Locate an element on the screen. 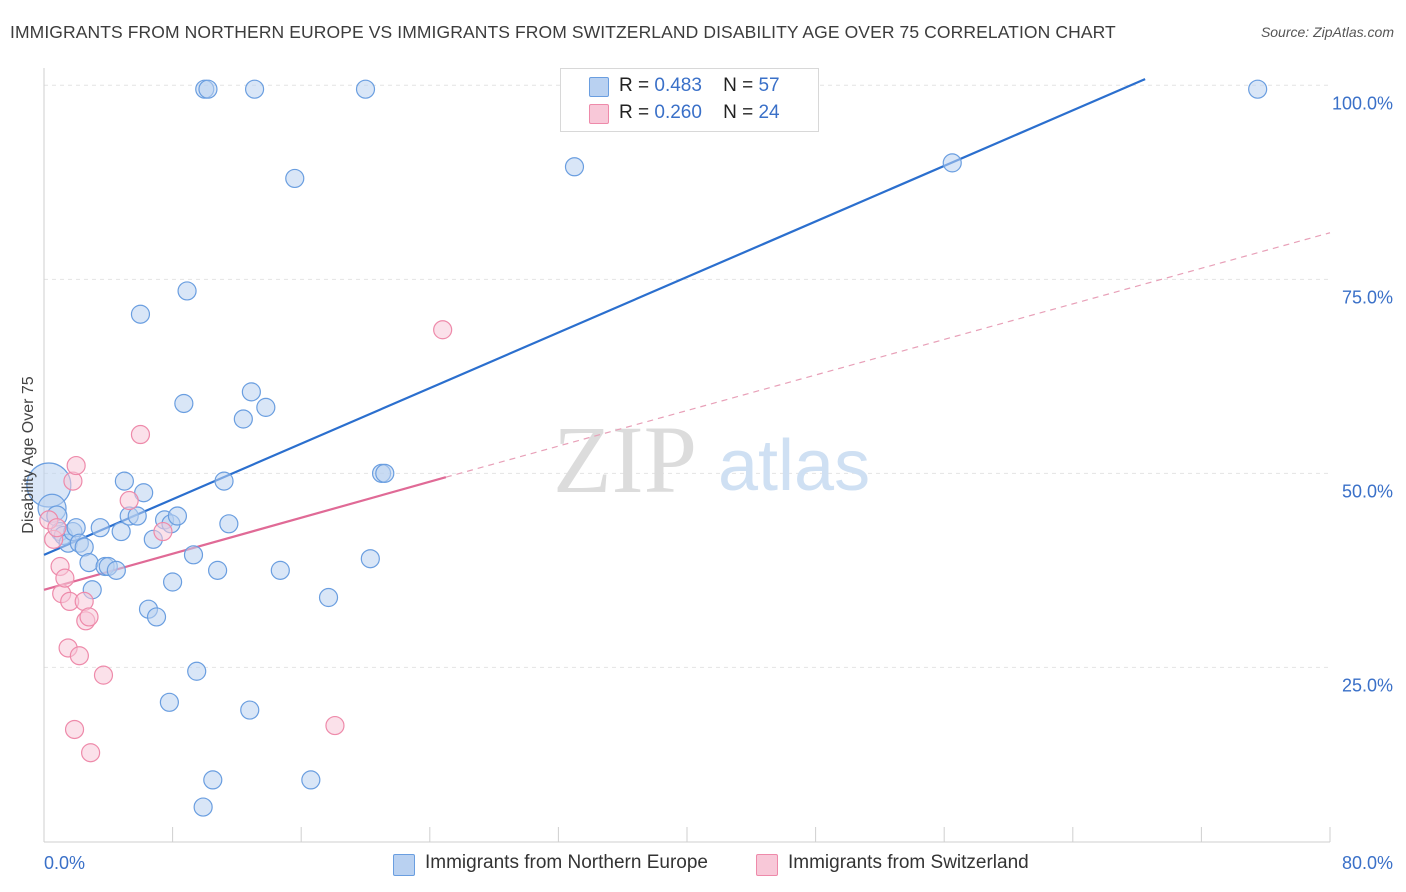 The width and height of the screenshot is (1406, 892). y-tick-labels: 25.0% 50.0% 75.0% 100.0% is located at coordinates (1362, 394).